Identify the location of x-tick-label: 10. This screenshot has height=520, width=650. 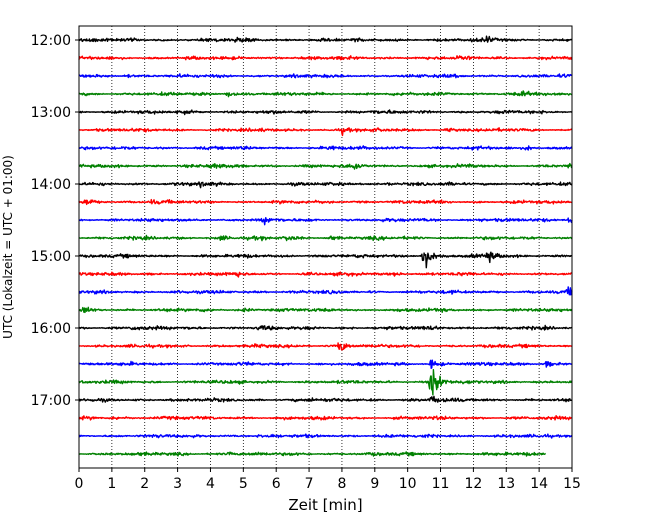
(408, 484).